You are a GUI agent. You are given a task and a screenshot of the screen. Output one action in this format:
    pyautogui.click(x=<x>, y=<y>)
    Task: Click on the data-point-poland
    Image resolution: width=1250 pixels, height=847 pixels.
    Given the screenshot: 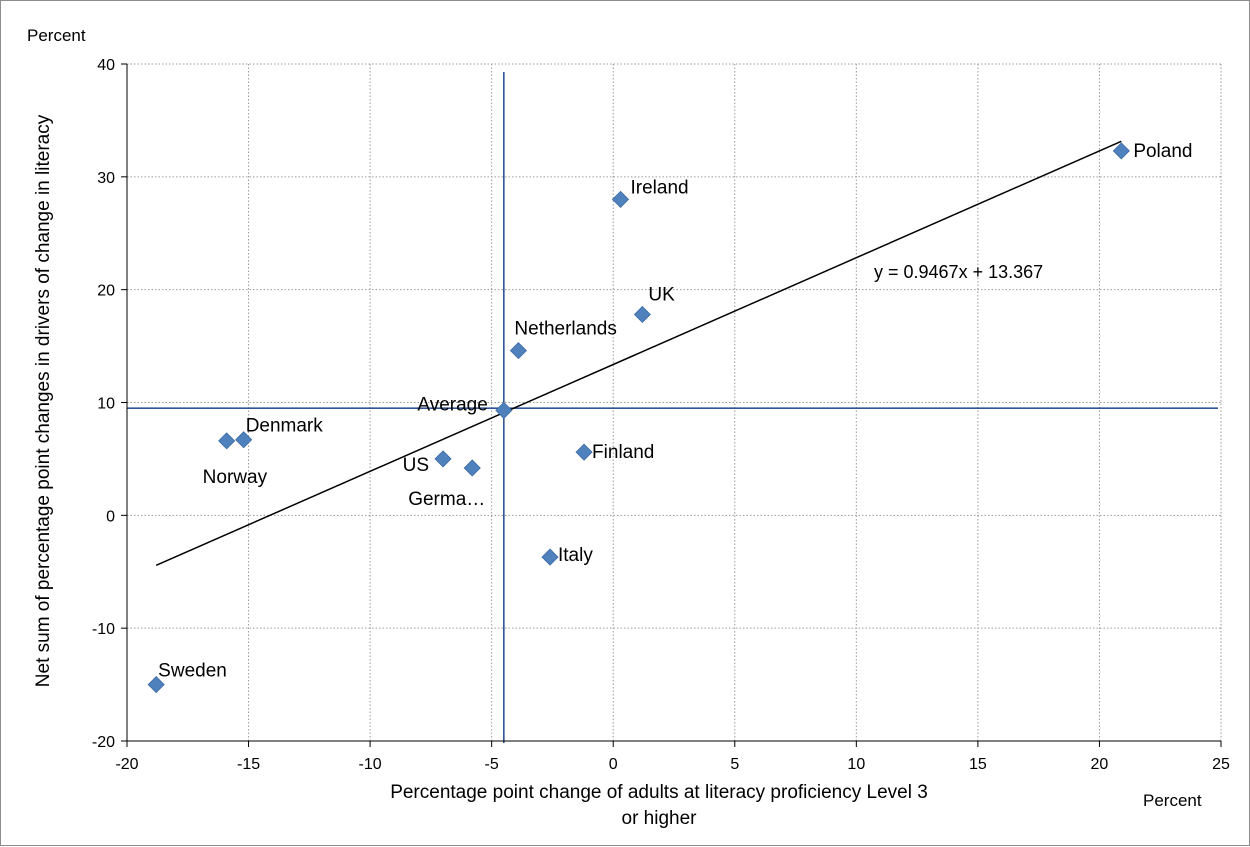 What is the action you would take?
    pyautogui.click(x=1121, y=151)
    